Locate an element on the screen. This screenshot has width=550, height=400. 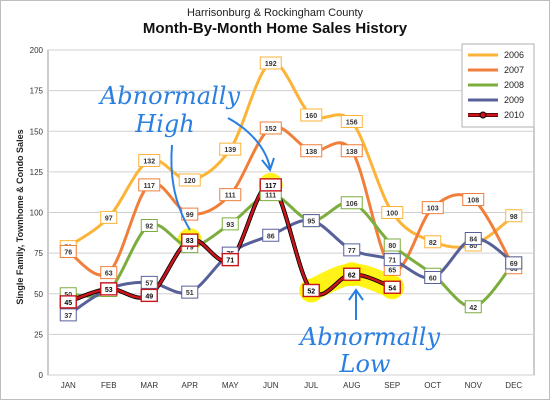
legend-marker is located at coordinates (483, 115).